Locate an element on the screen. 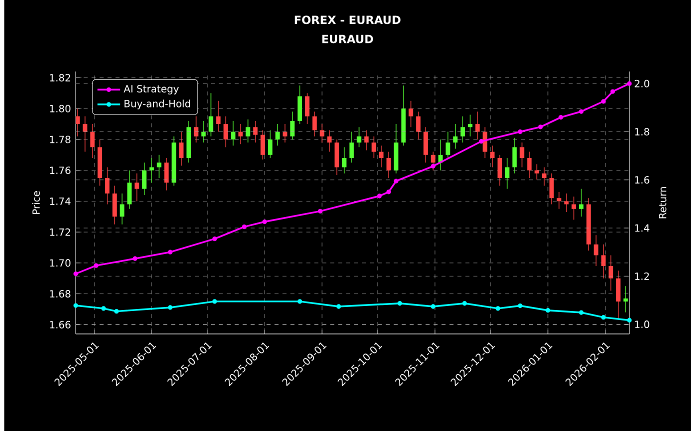 This screenshot has height=431, width=691. chart-title: FOREX - EURAUD is located at coordinates (347, 19).